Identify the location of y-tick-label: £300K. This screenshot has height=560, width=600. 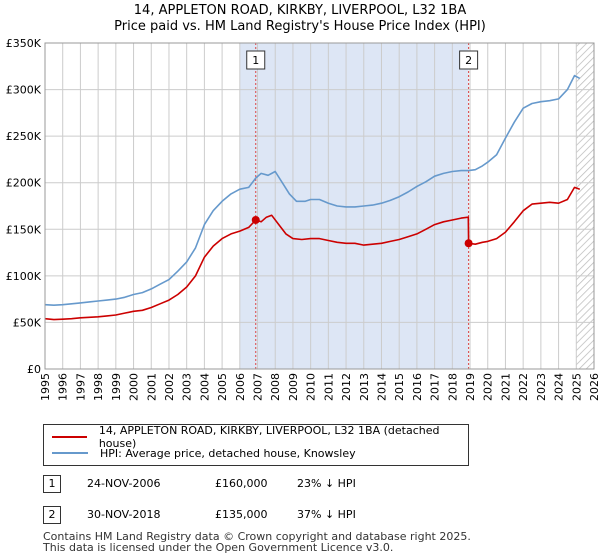
(24, 90).